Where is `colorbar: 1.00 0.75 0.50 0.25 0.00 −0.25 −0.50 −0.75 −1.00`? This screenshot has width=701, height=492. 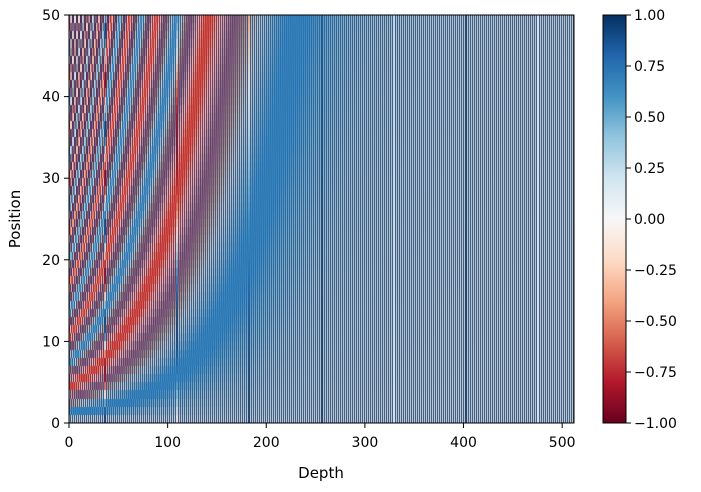 colorbar: 1.00 0.75 0.50 0.25 0.00 −0.25 −0.50 −0.75 −1.00 is located at coordinates (639, 220).